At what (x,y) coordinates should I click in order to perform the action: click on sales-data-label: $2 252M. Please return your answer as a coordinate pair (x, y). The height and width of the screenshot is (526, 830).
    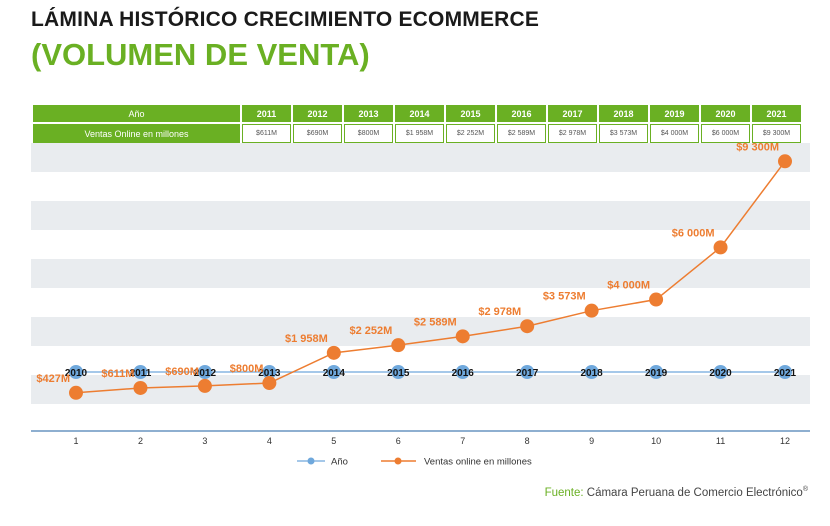
    Looking at the image, I should click on (370, 331).